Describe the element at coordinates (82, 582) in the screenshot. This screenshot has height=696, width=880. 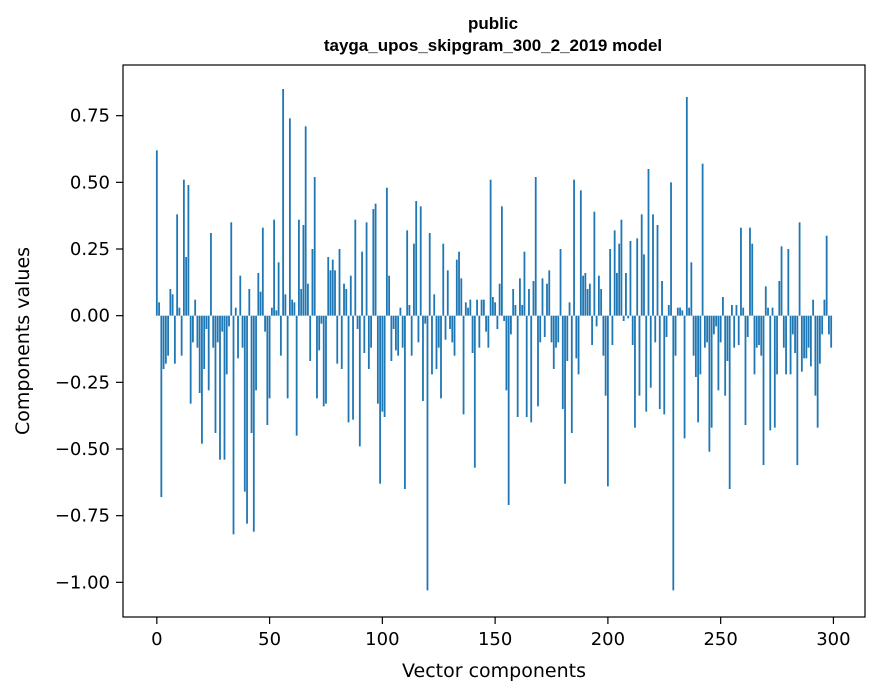
I see `y-tick-label: −1.00` at that location.